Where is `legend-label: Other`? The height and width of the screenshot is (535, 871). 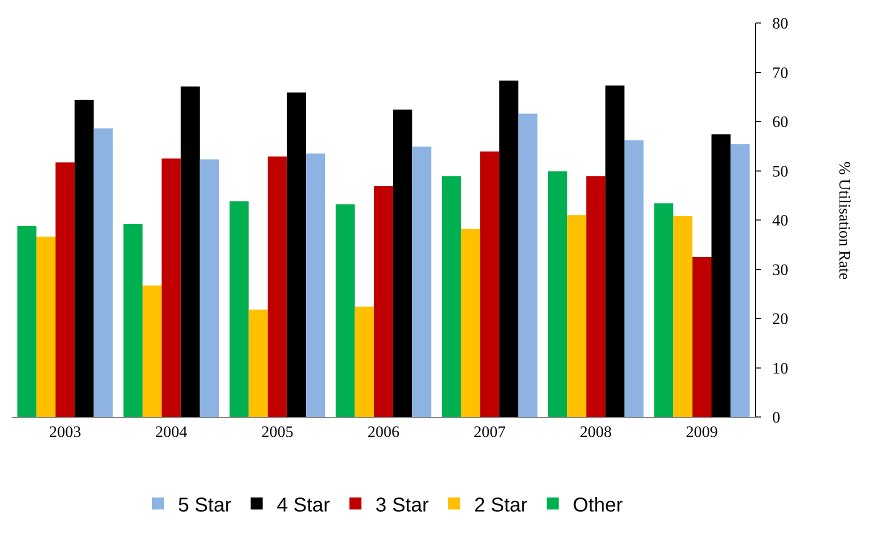
legend-label: Other is located at coordinates (598, 505).